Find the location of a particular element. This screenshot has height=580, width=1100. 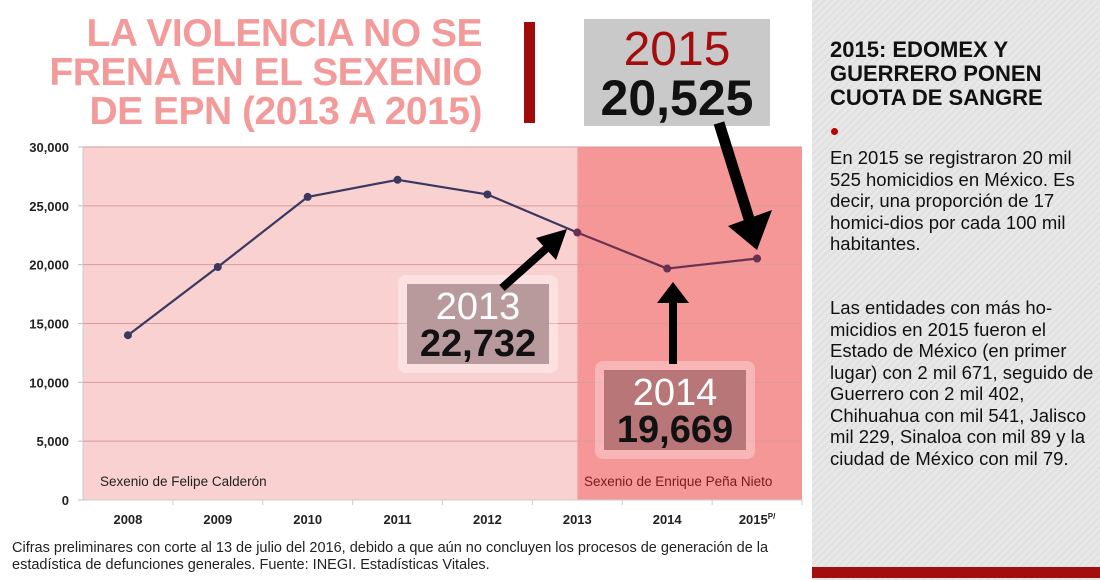

callout-year: 2014 is located at coordinates (675, 393).